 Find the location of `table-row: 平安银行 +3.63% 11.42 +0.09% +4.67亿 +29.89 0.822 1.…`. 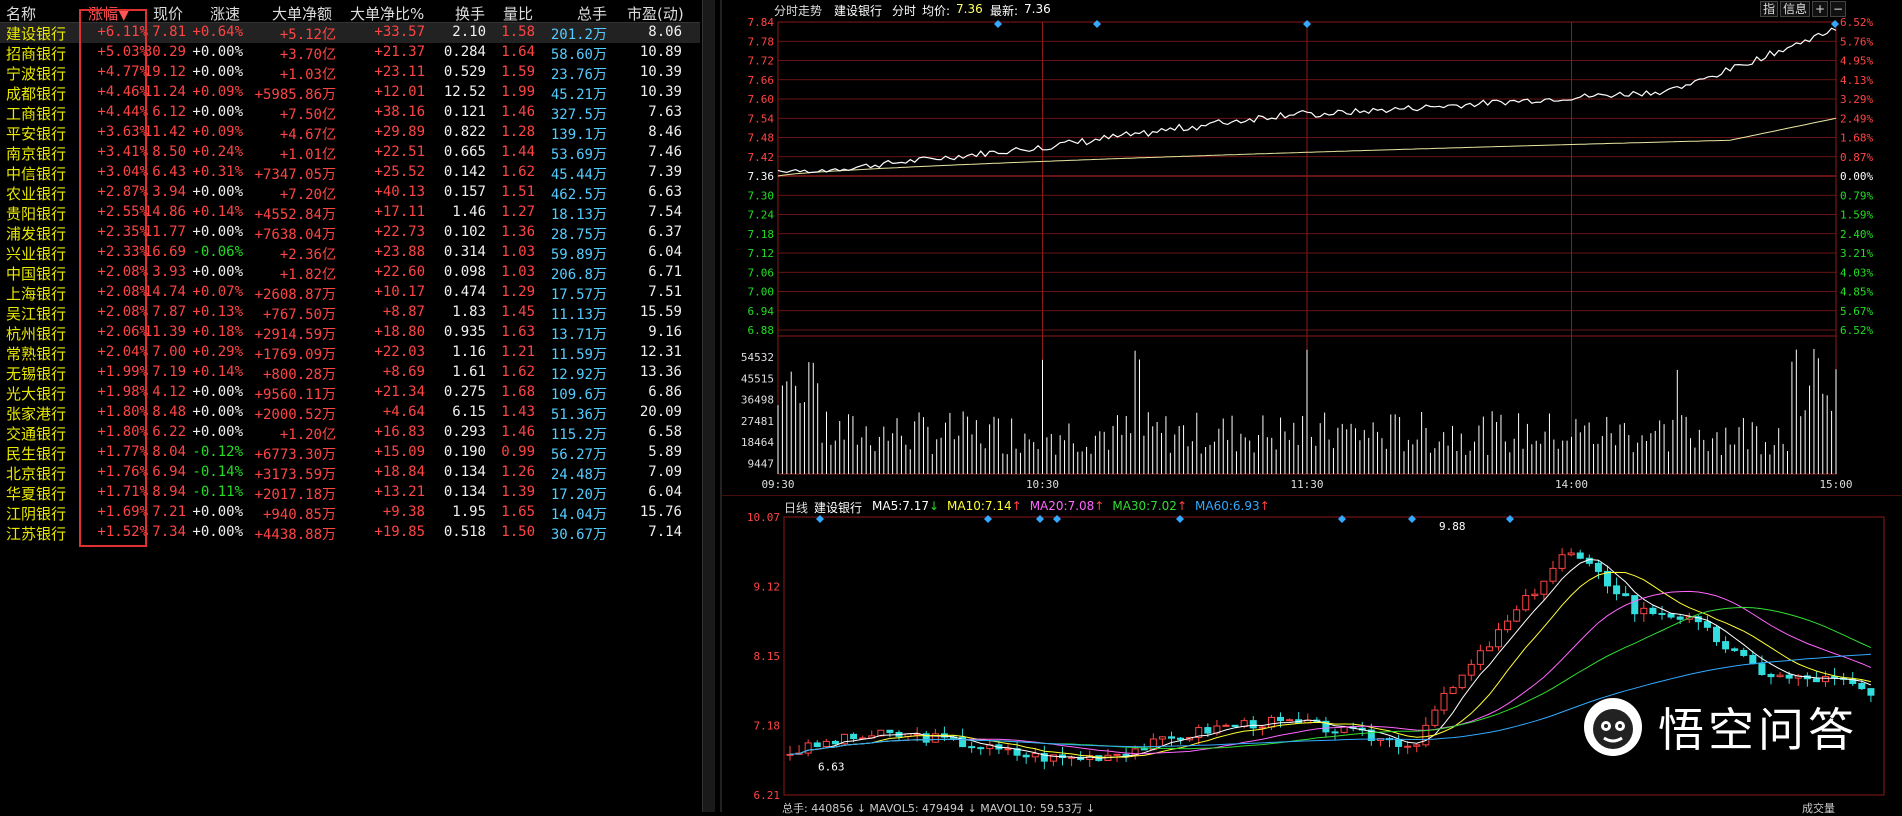

table-row: 平安银行 +3.63% 11.42 +0.09% +4.67亿 +29.89 0.822 1.… is located at coordinates (350, 133).